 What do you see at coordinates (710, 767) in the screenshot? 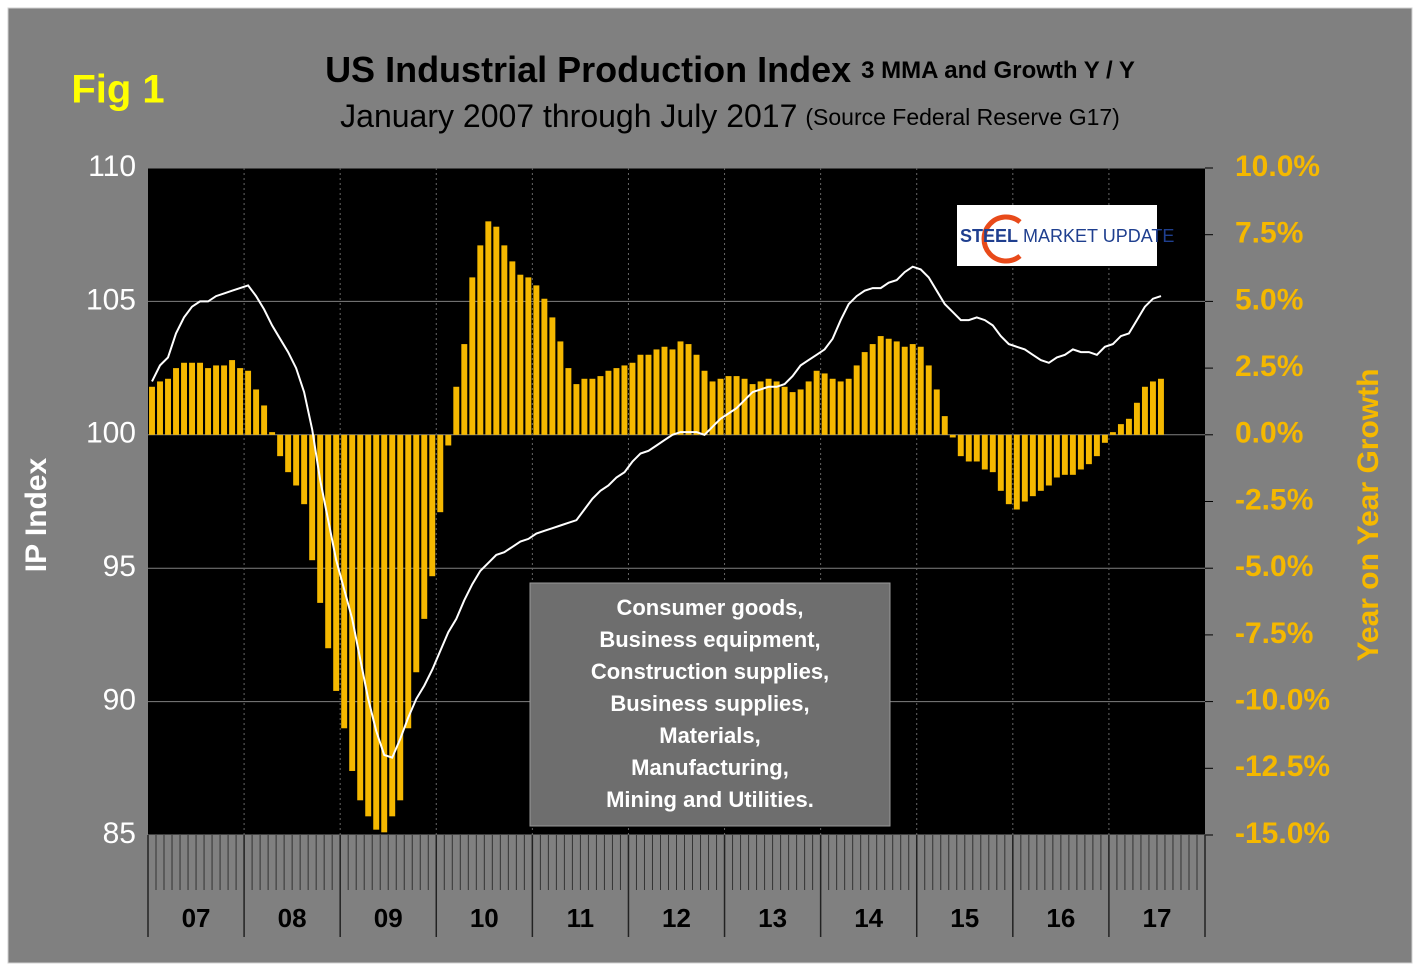
I see `annotation-line: Manufacturing,` at bounding box center [710, 767].